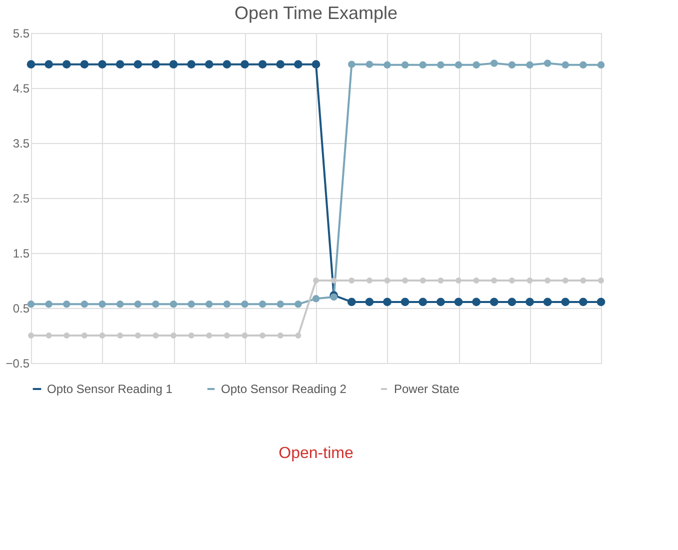 The width and height of the screenshot is (678, 550). I want to click on legend-label: Opto Sensor Reading 2, so click(284, 389).